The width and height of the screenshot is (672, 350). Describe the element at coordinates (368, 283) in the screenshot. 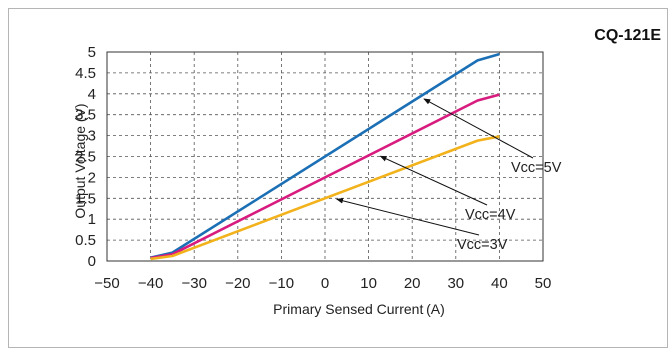

I see `x-tick-label: 10` at that location.